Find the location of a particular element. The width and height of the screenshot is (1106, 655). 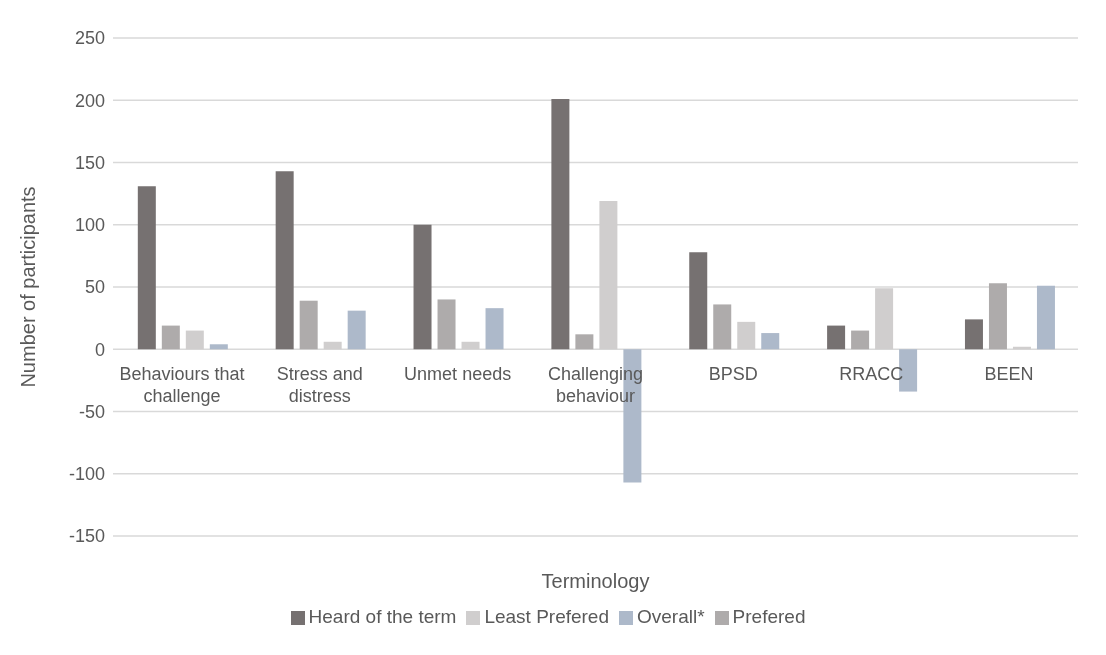

y-tick-label: 150 is located at coordinates (89, 162).